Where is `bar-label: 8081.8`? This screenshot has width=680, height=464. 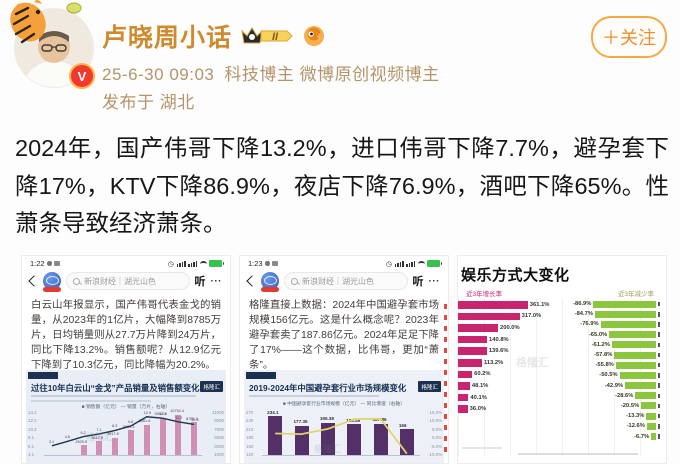
bar-label: 8081.8 is located at coordinates (144, 421).